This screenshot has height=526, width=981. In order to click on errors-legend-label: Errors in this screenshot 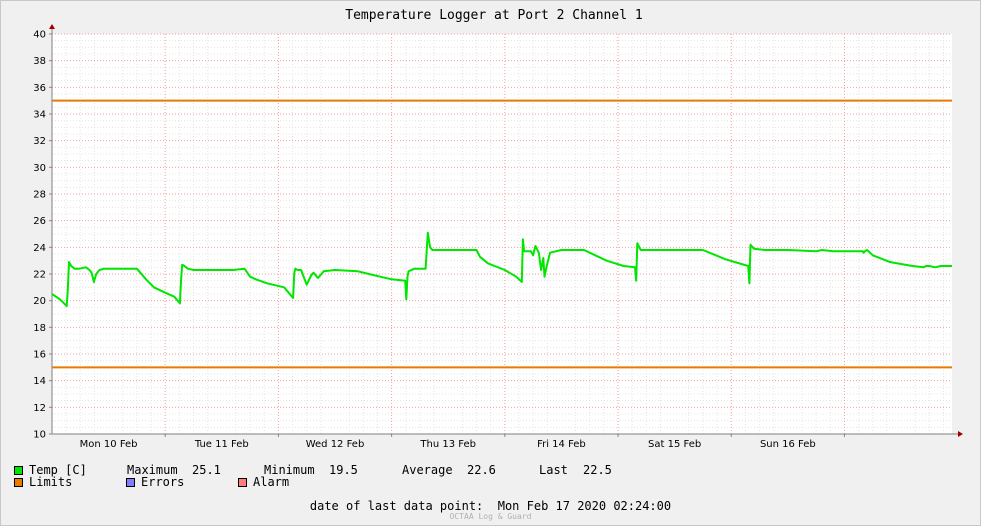, I will do `click(163, 482)`.